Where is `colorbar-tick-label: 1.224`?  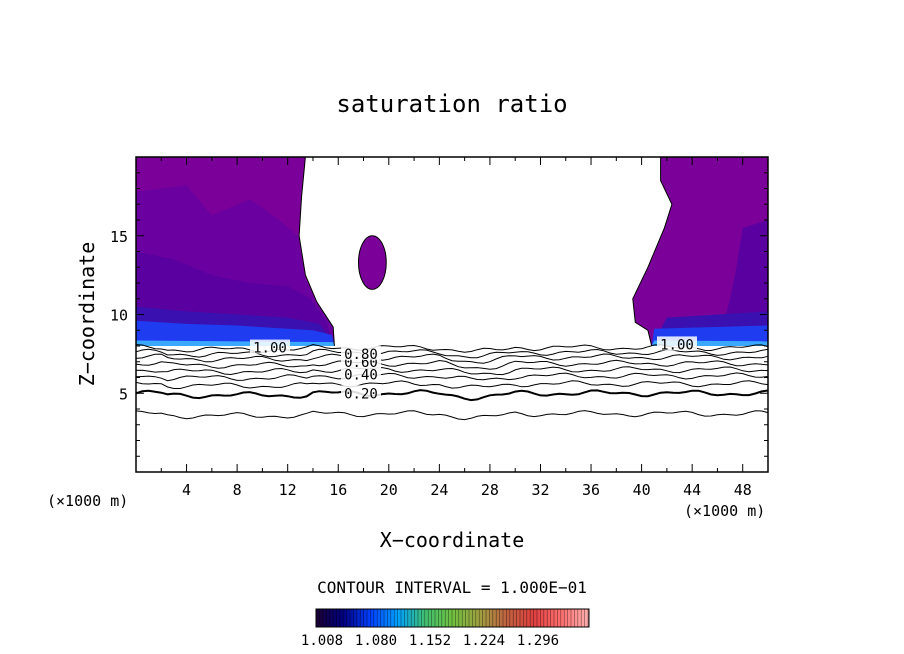
colorbar-tick-label: 1.224 is located at coordinates (484, 641).